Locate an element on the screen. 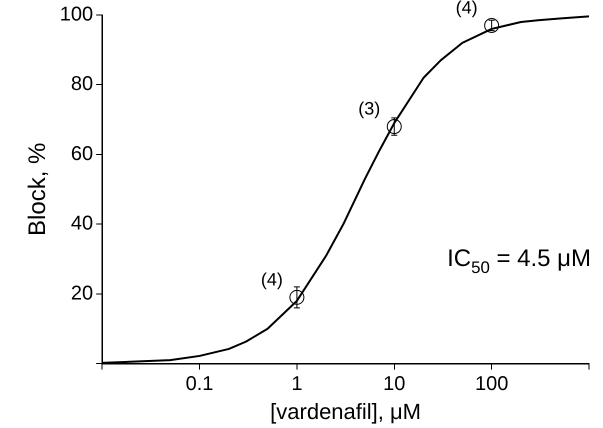  x-tick-label: 1 is located at coordinates (296, 384).